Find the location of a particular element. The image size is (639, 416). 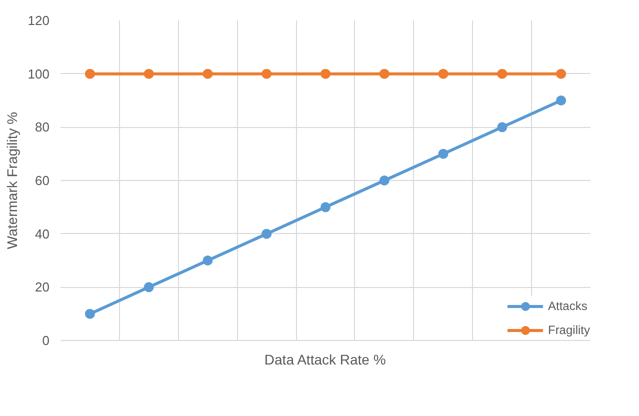

y-tick-label: 80 is located at coordinates (42, 127).